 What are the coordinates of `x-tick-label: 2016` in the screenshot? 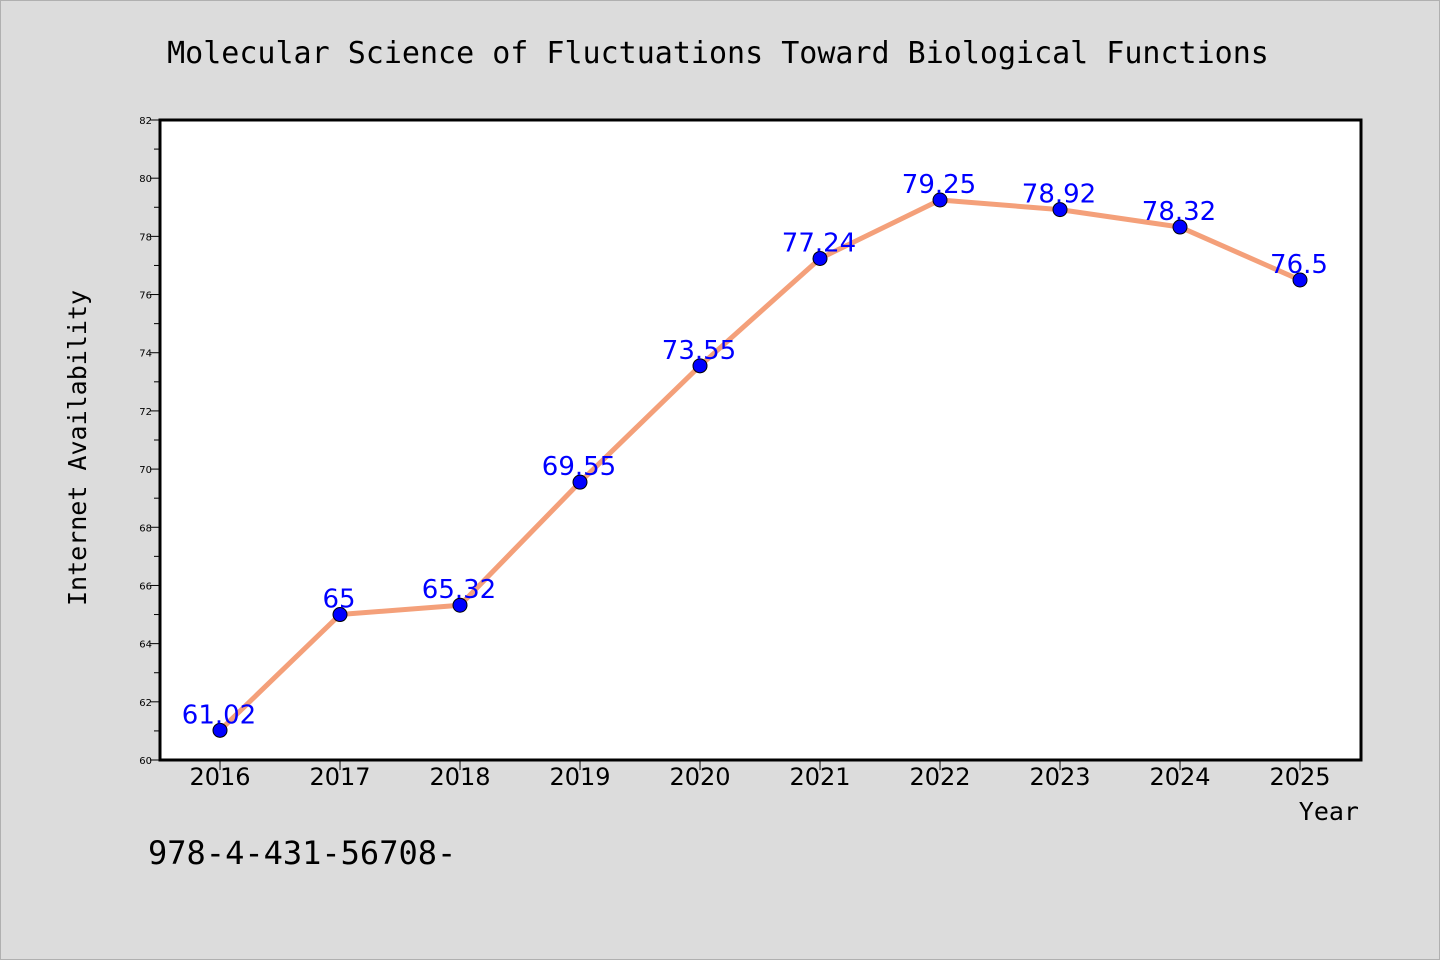 It's located at (219, 777).